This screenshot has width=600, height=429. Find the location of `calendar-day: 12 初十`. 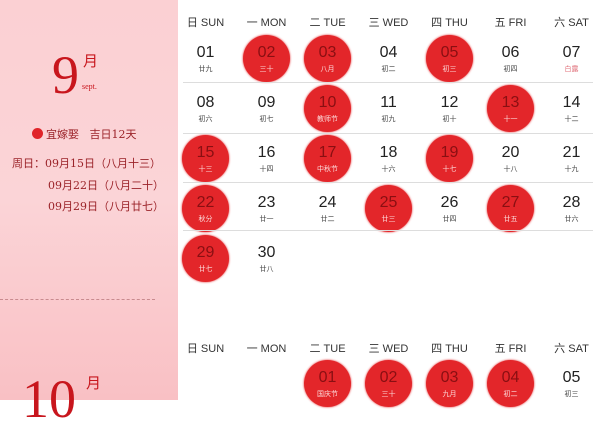

calendar-day: 12 初十 is located at coordinates (449, 109).